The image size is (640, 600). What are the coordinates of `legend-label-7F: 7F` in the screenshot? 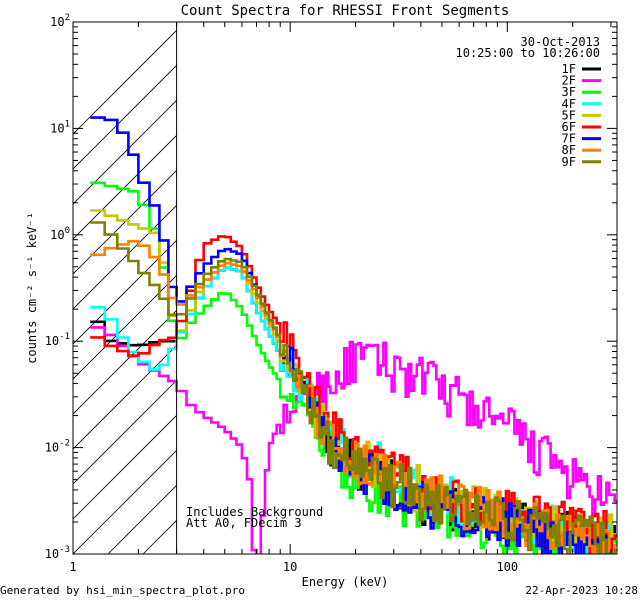 It's located at (569, 139).